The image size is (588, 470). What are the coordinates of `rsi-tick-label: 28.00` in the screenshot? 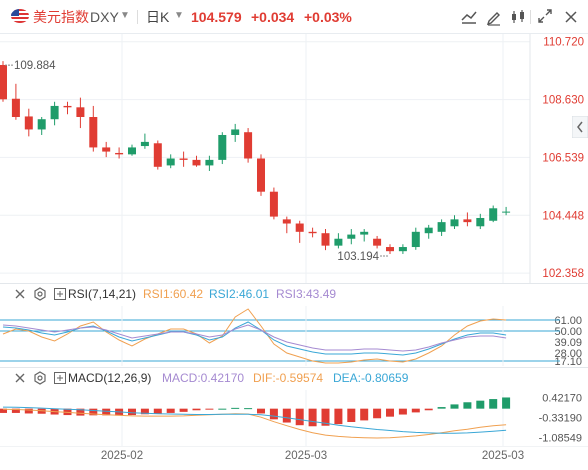 It's located at (568, 354).